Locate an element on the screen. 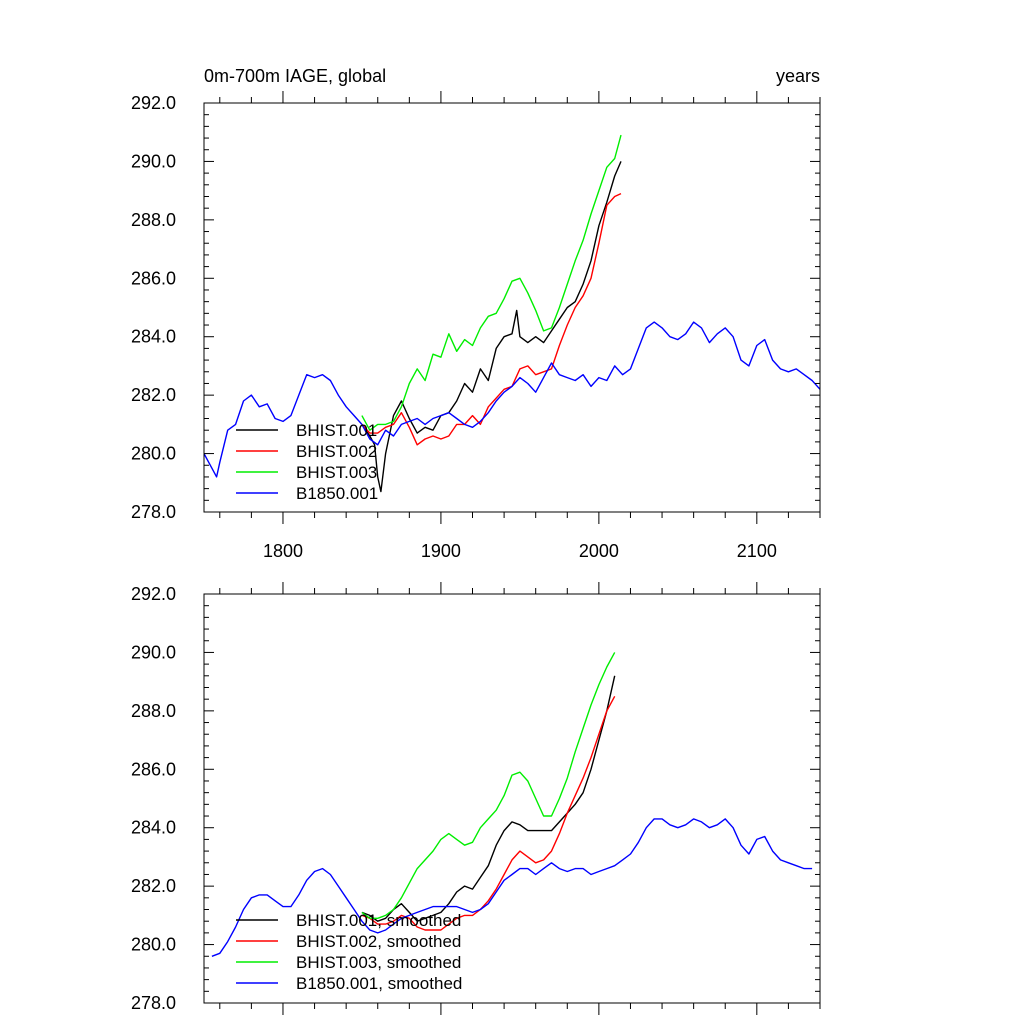  x-tick-label: 2100 is located at coordinates (757, 551).